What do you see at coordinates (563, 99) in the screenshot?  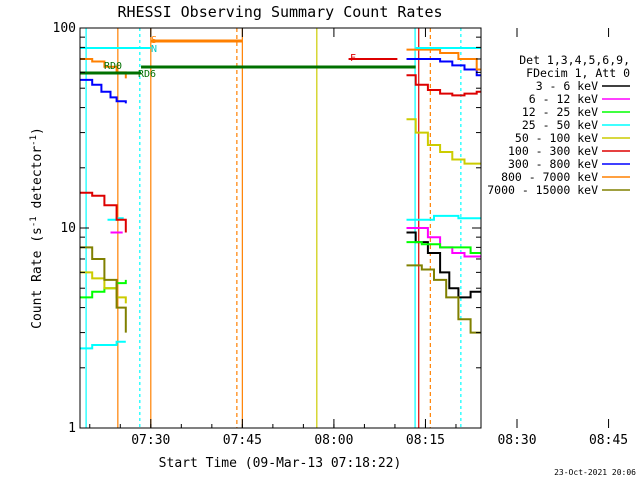 I see `legend-entry-label: 6 - 12 keV` at bounding box center [563, 99].